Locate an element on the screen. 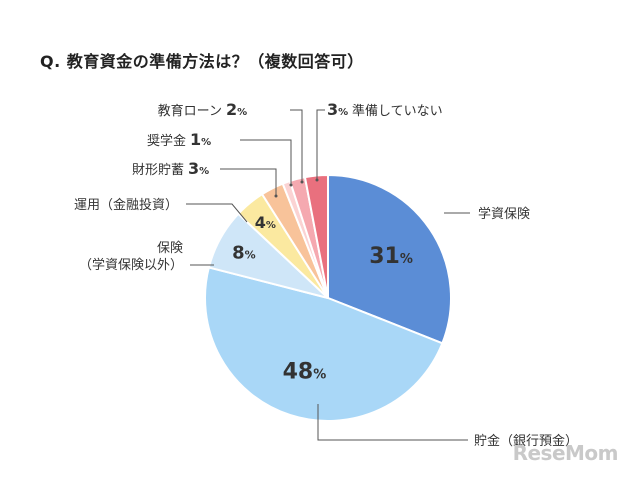  slice-label-1: 学資保険 is located at coordinates (504, 214).